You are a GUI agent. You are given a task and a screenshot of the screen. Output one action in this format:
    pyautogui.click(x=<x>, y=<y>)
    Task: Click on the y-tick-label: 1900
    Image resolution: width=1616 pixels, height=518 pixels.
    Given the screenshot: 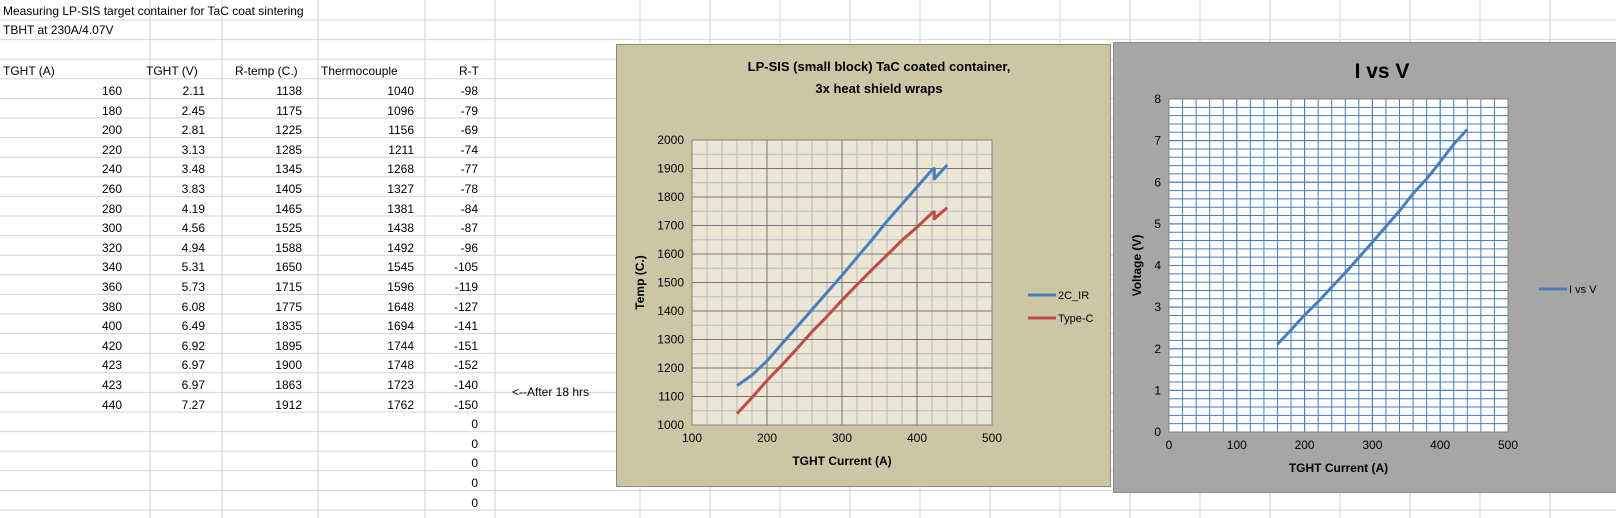 What is the action you would take?
    pyautogui.click(x=670, y=169)
    